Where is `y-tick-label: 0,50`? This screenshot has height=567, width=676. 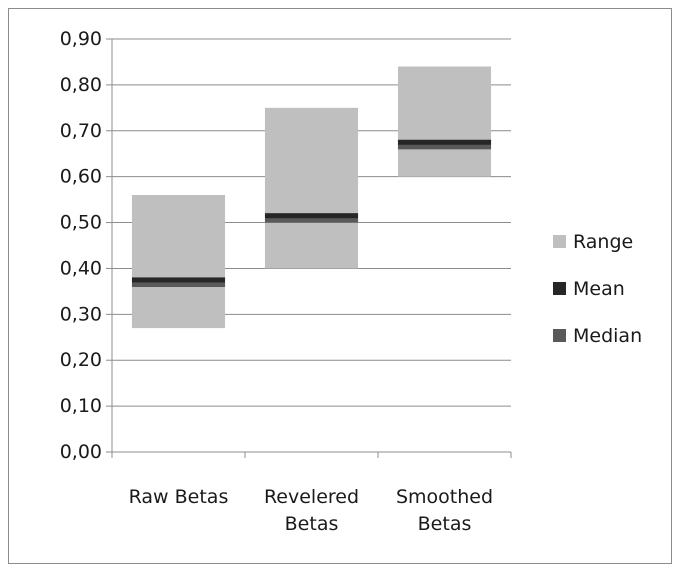 y-tick-label: 0,50 is located at coordinates (81, 223).